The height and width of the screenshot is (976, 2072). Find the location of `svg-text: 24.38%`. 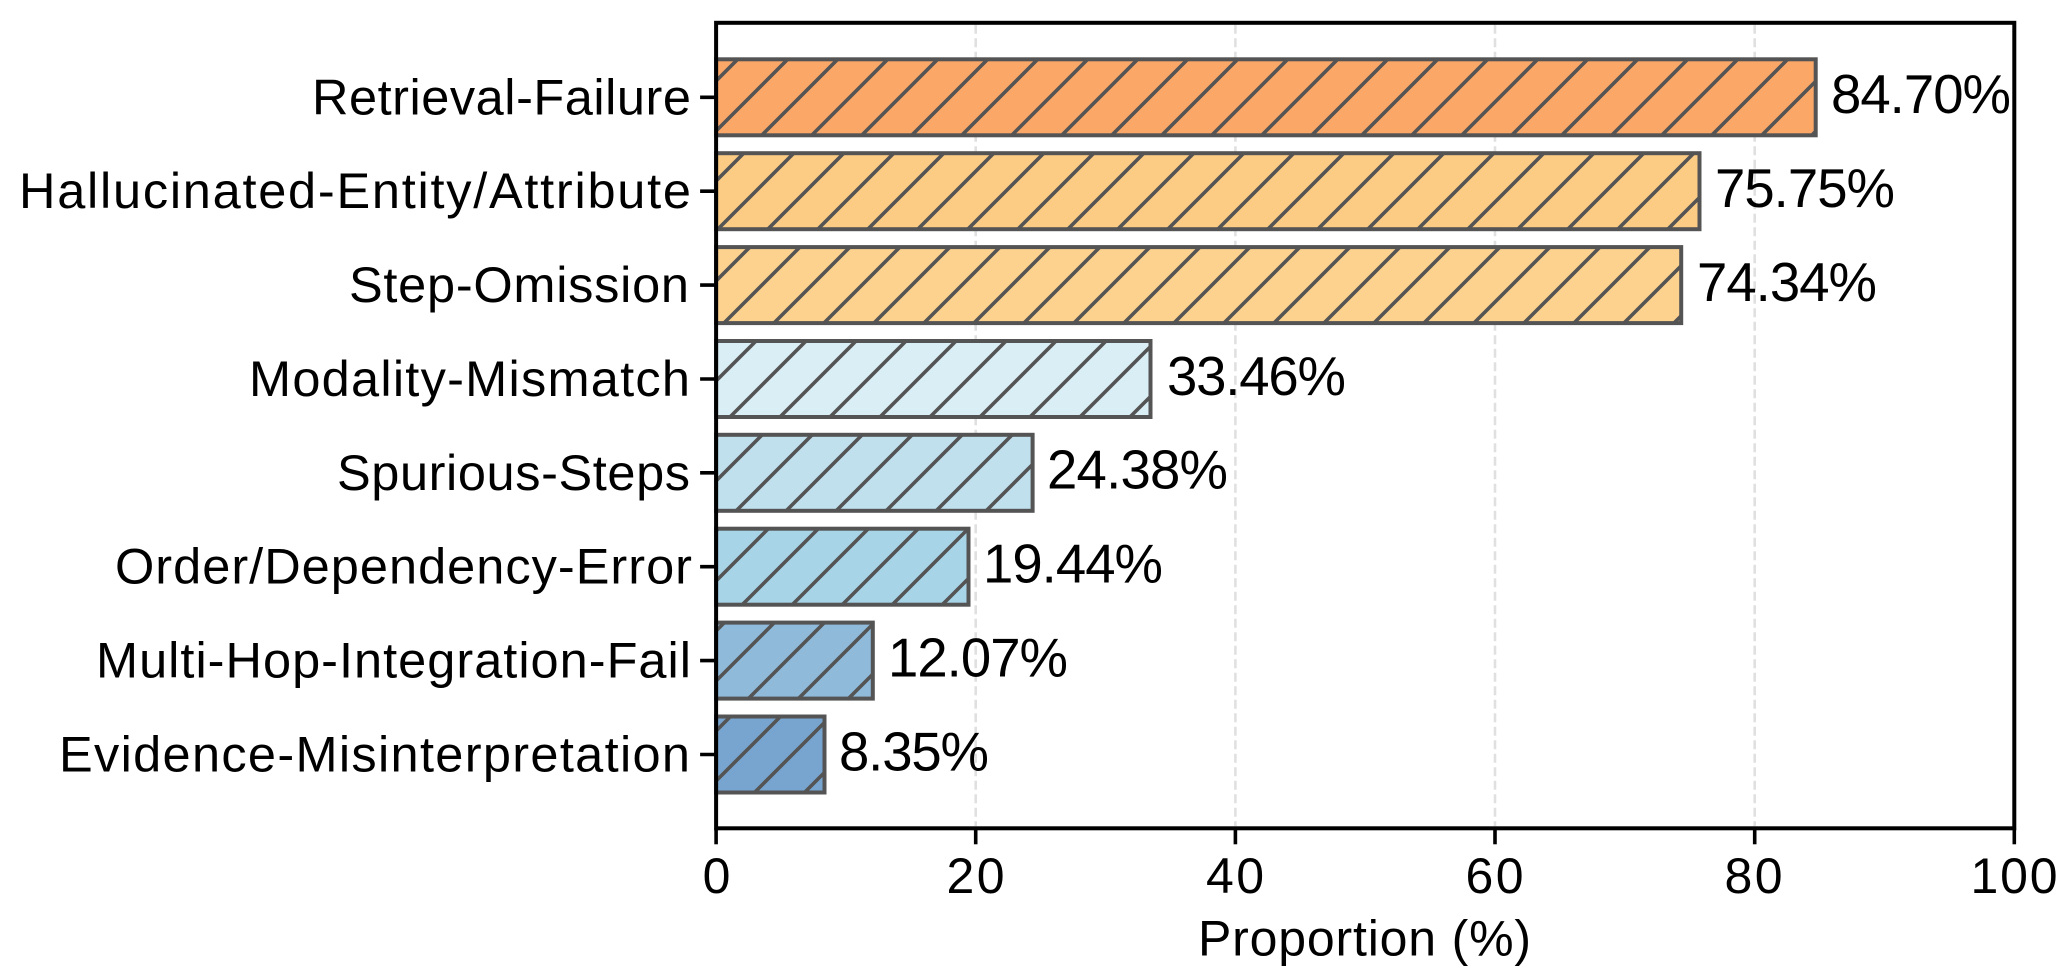

svg-text: 24.38% is located at coordinates (1137, 470).